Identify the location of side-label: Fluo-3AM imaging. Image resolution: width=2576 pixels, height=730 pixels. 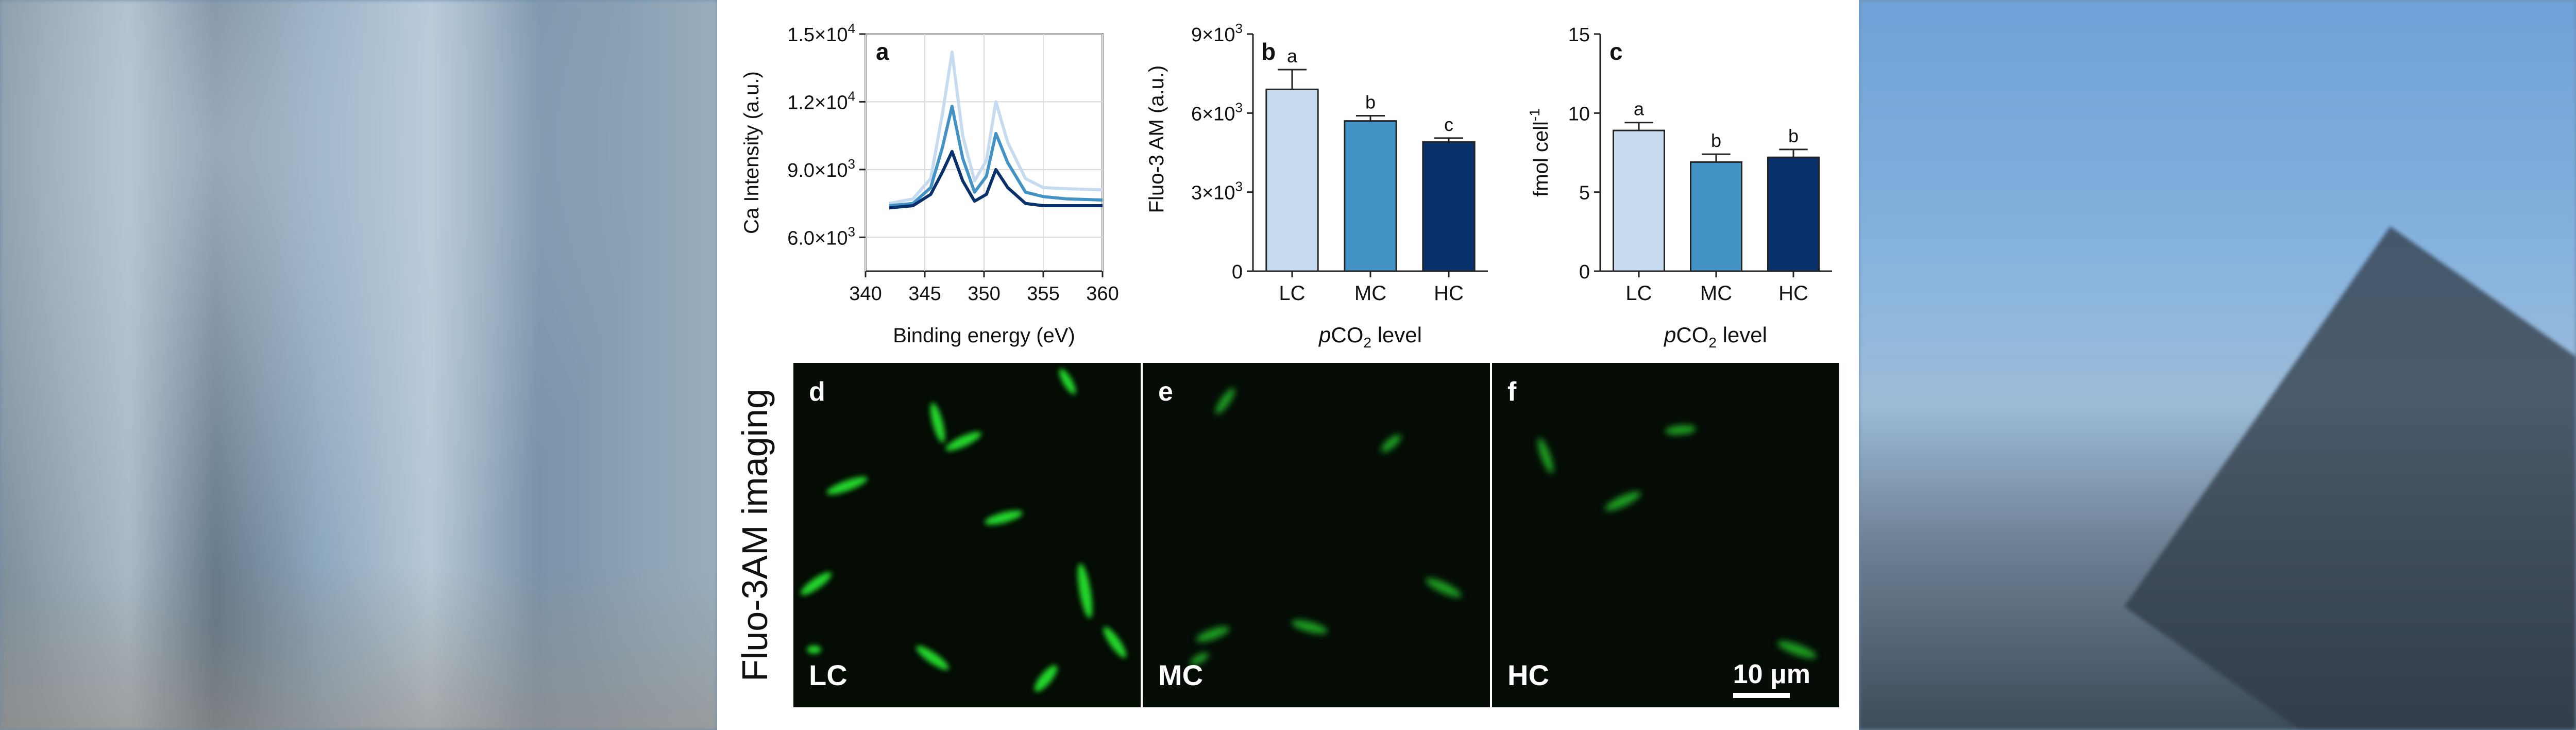
(755, 535).